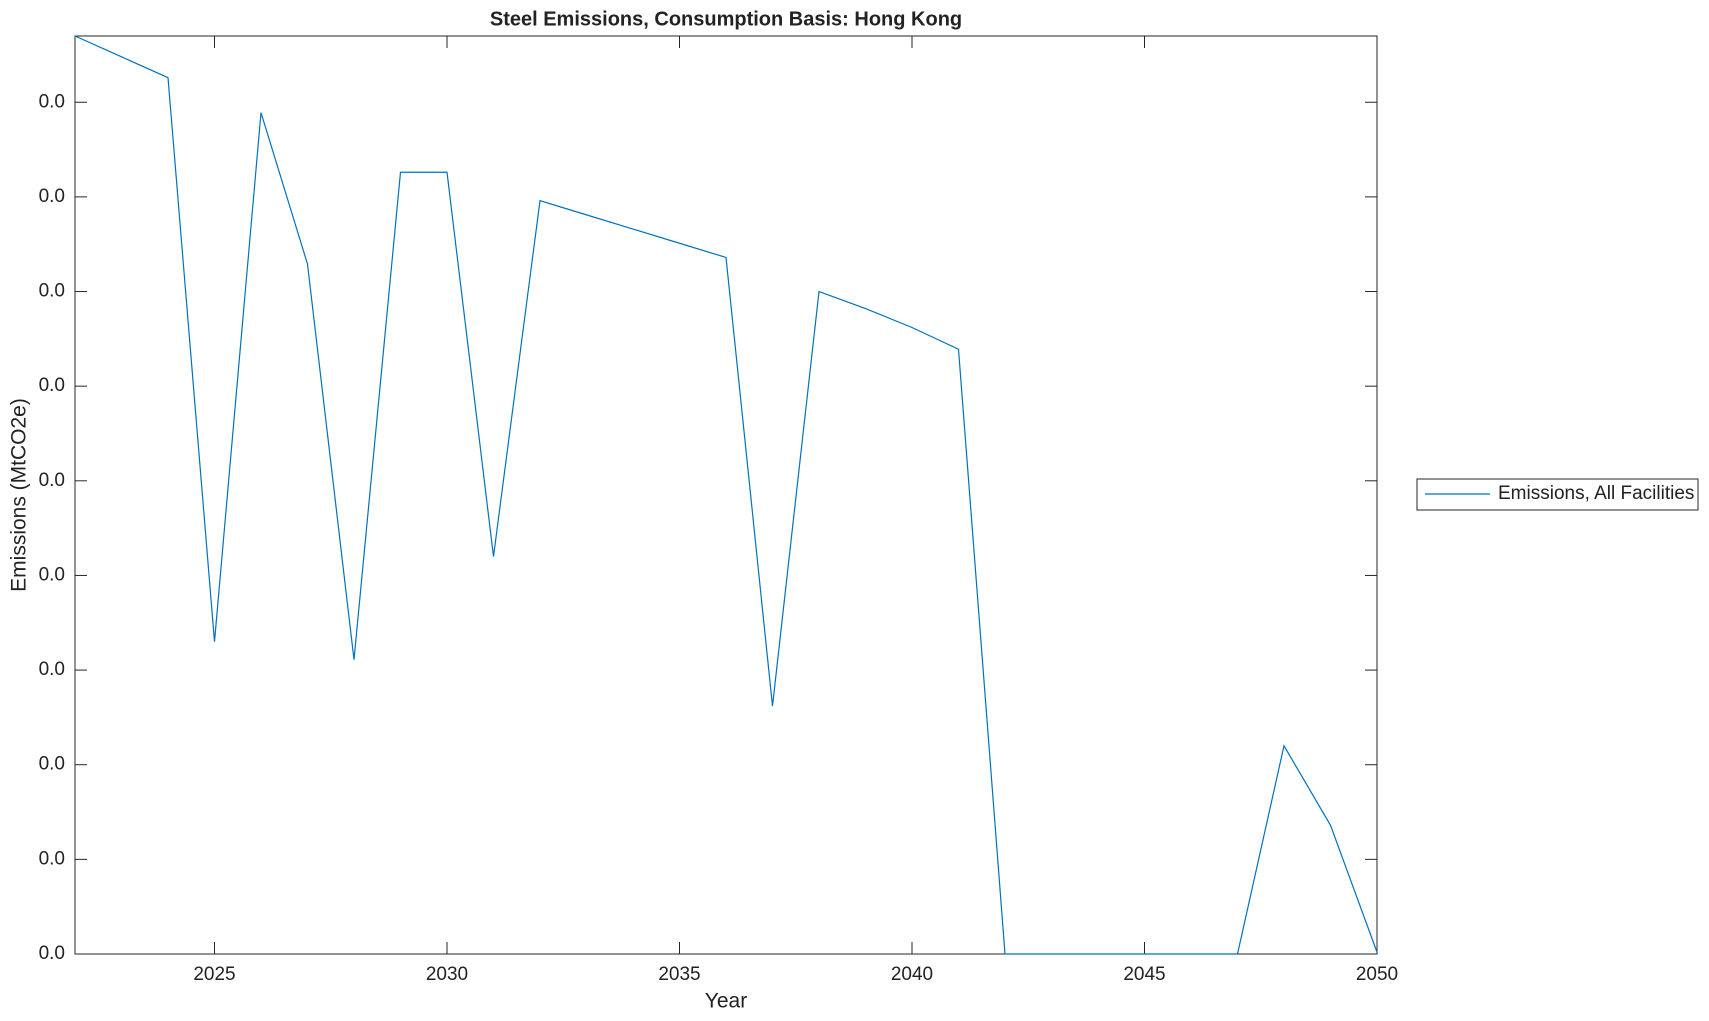 This screenshot has width=1709, height=1021. I want to click on x-tick-label: 2050, so click(1377, 974).